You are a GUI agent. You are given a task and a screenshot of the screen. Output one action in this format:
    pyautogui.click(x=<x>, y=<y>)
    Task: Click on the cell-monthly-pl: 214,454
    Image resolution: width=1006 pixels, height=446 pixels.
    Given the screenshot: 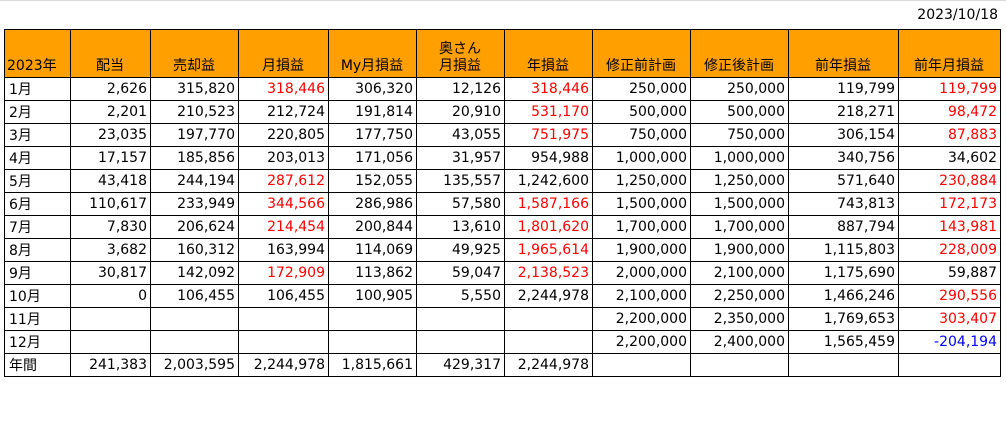 What is the action you would take?
    pyautogui.click(x=283, y=227)
    